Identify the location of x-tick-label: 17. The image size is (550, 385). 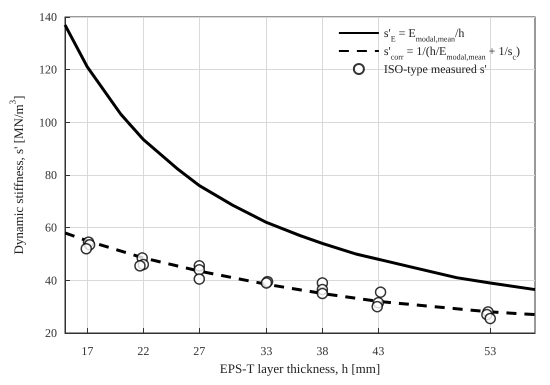
(87, 351).